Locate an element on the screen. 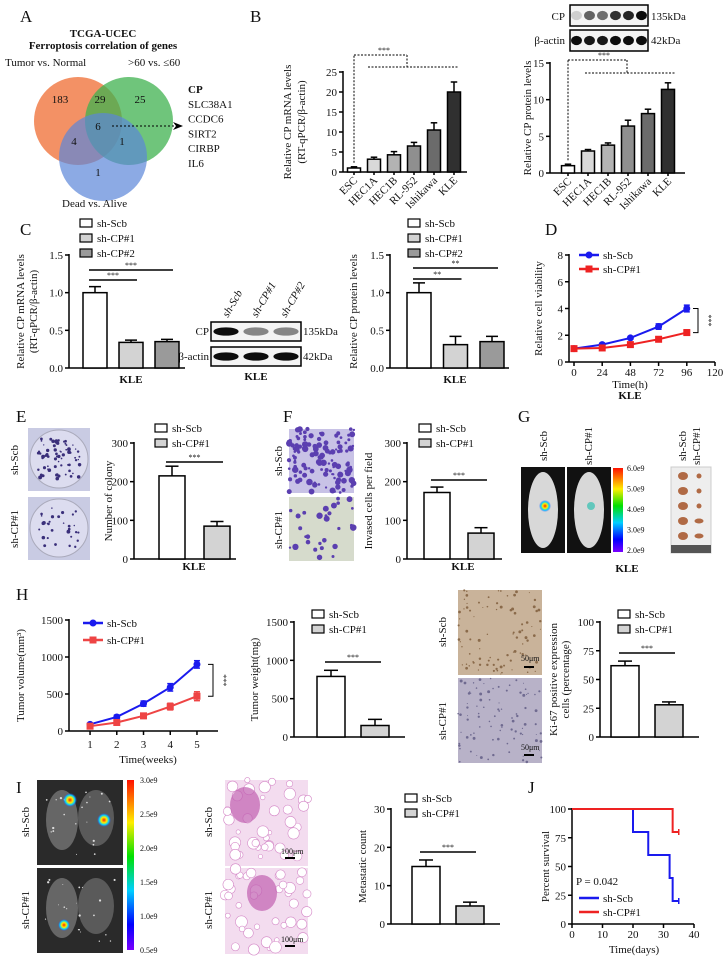  legend-label: sh-CP#2 is located at coordinates (116, 254).